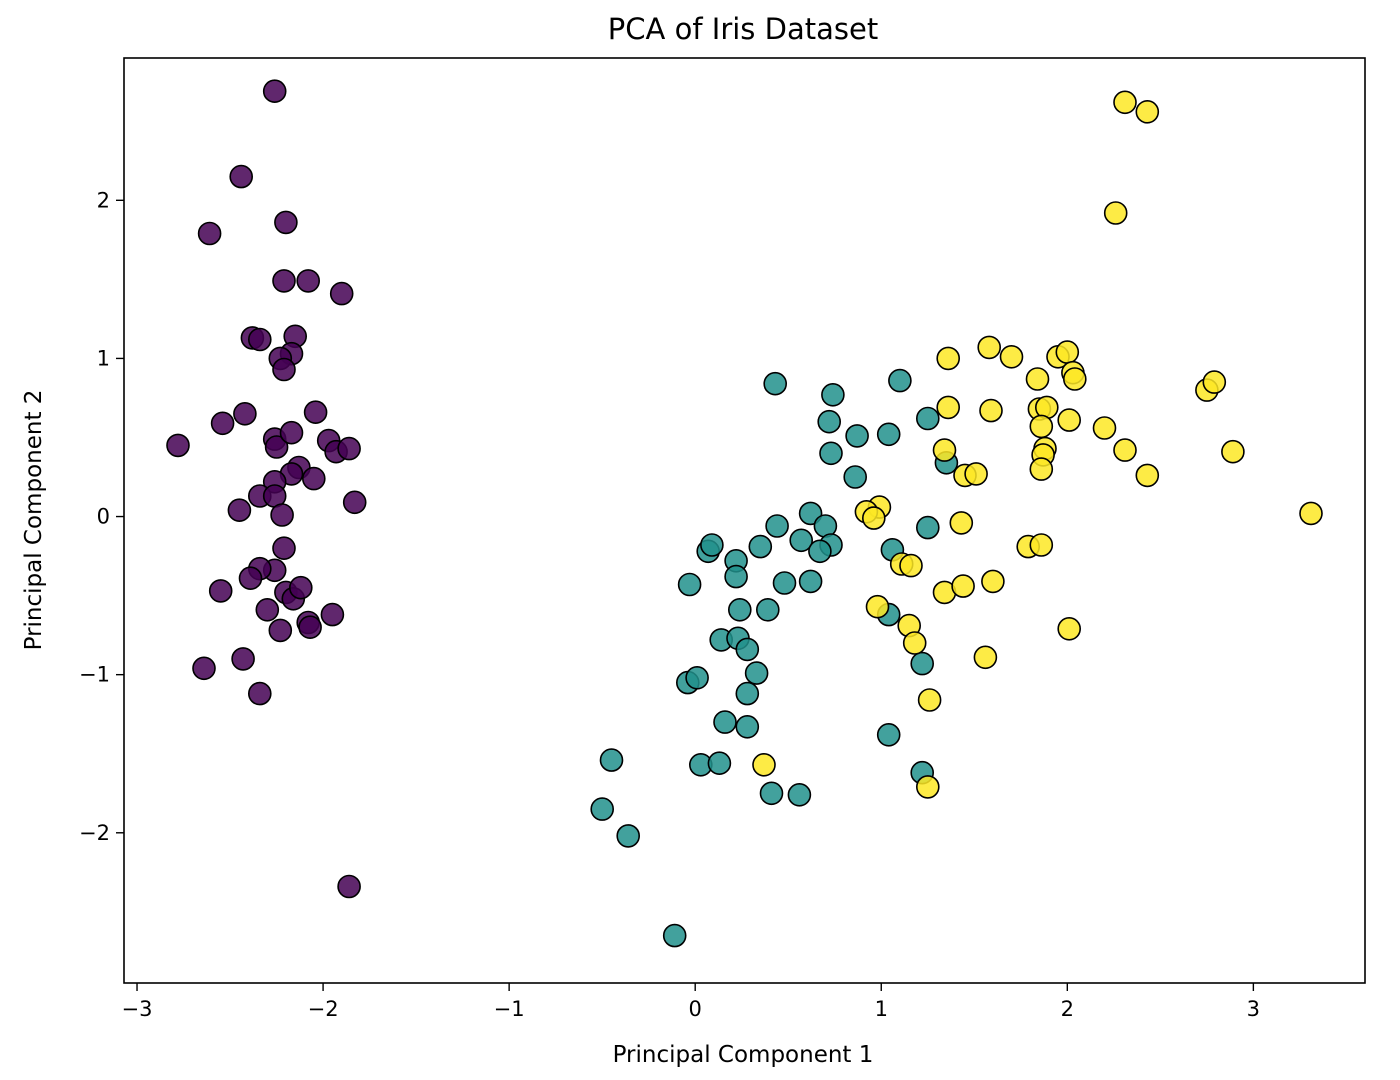 Image resolution: width=1400 pixels, height=1080 pixels. Describe the element at coordinates (103, 200) in the screenshot. I see `y-tick-label: 2` at that location.